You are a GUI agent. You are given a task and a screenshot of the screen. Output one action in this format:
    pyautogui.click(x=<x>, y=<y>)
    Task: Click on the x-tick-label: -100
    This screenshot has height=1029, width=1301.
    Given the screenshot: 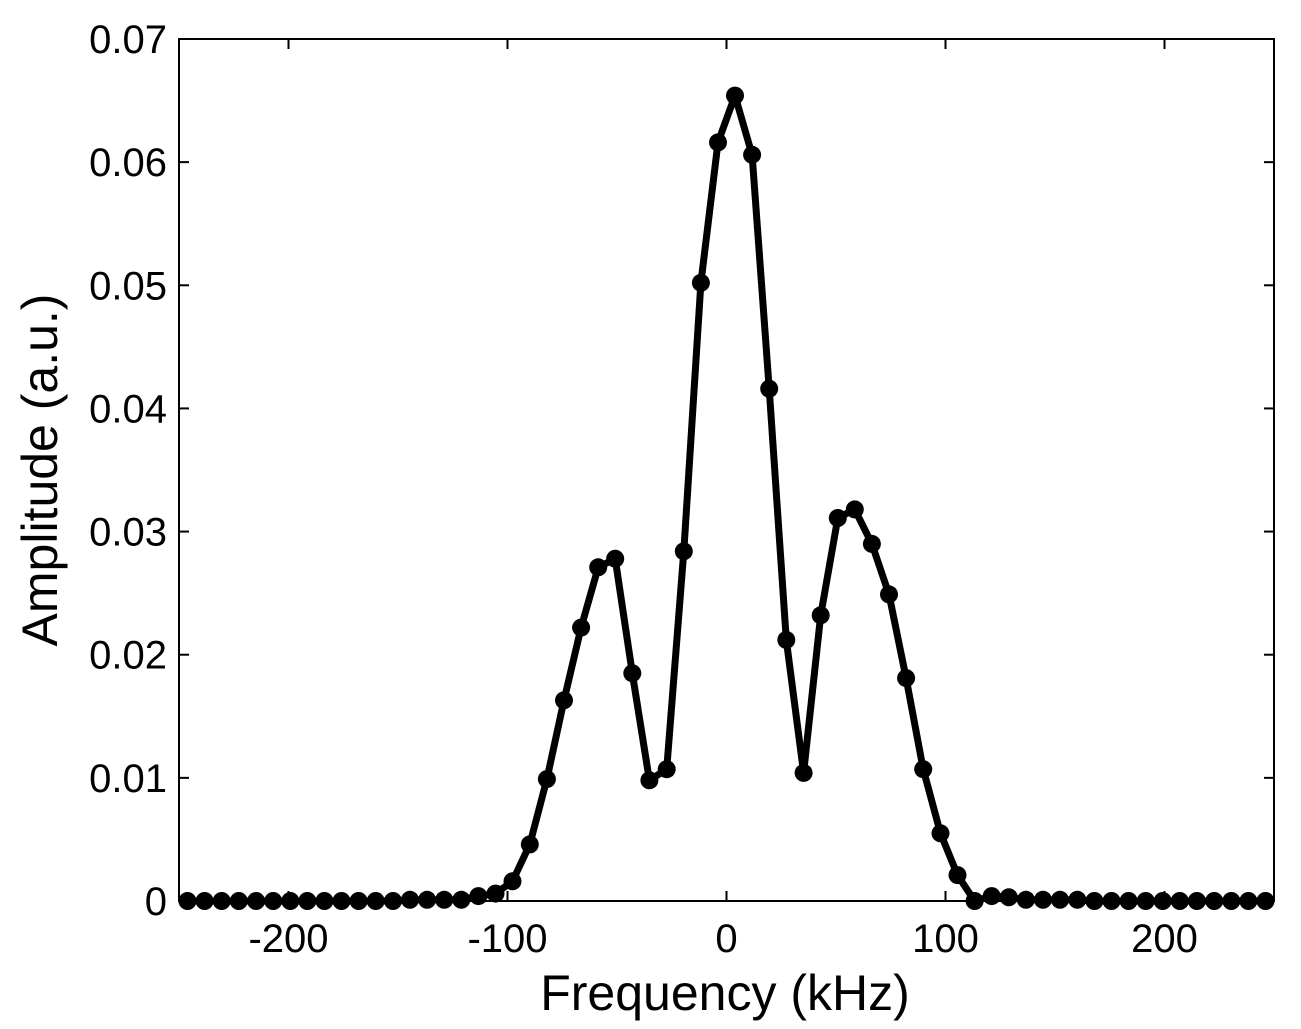 What is the action you would take?
    pyautogui.click(x=507, y=939)
    